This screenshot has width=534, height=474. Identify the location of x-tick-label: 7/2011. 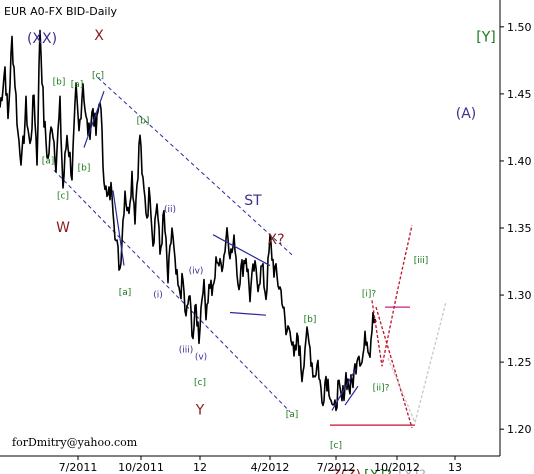
(78, 467).